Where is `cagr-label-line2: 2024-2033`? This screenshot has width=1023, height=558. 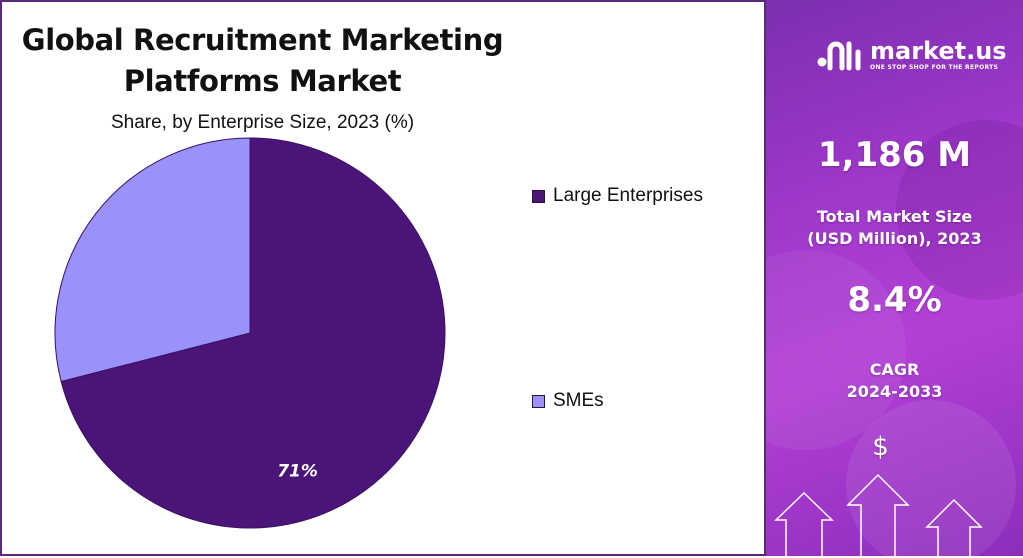 cagr-label-line2: 2024-2033 is located at coordinates (894, 391).